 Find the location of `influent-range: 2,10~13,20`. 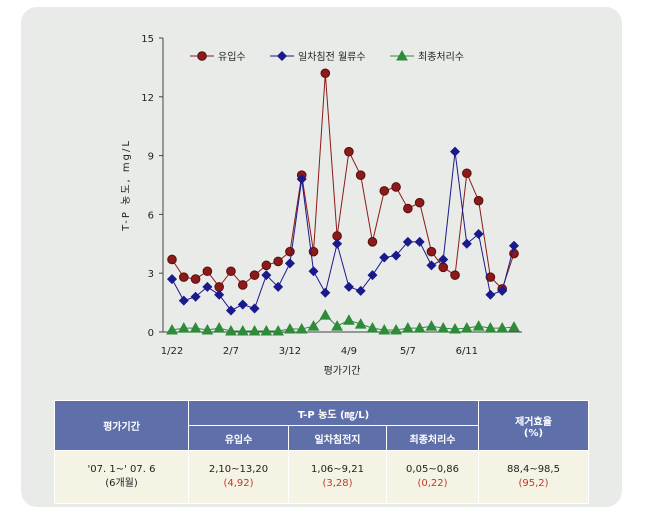

influent-range: 2,10~13,20 is located at coordinates (238, 469).